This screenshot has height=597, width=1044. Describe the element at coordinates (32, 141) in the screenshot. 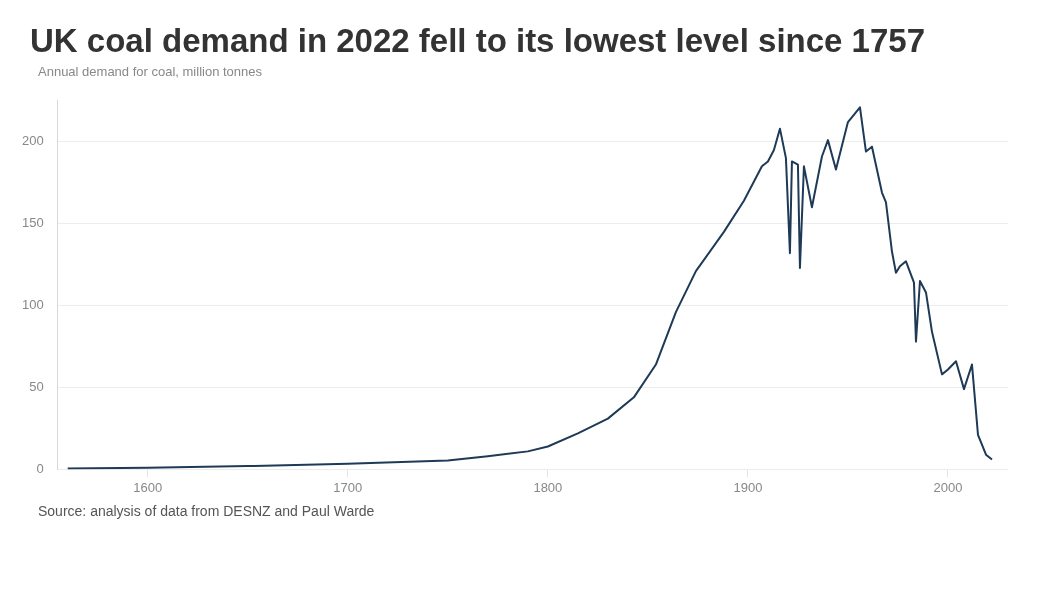

I see `y-tick-label: 200` at that location.